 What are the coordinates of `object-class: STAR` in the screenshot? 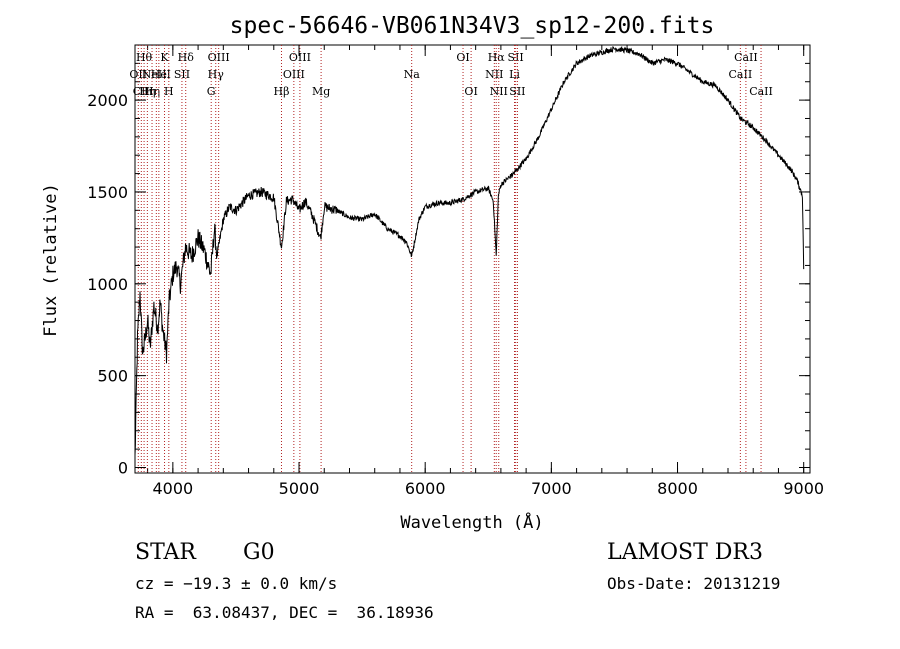 It's located at (165, 552).